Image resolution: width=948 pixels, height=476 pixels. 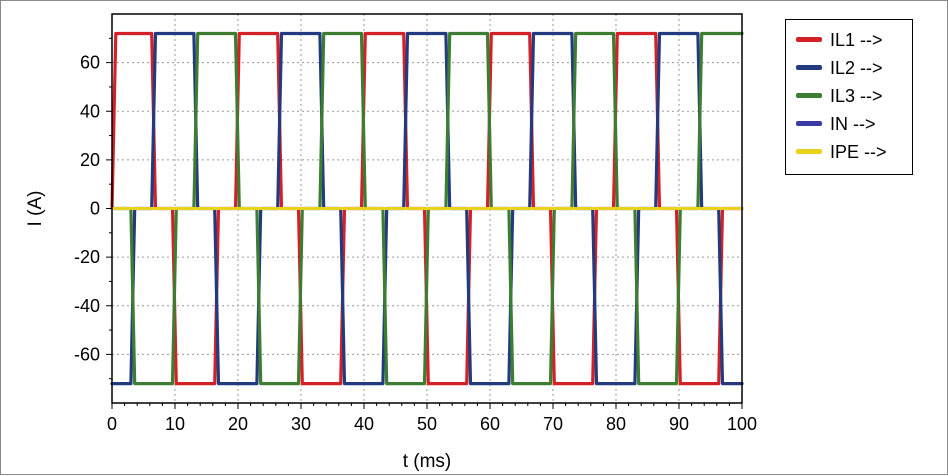 What do you see at coordinates (856, 96) in the screenshot?
I see `legend-label: IL3 -->` at bounding box center [856, 96].